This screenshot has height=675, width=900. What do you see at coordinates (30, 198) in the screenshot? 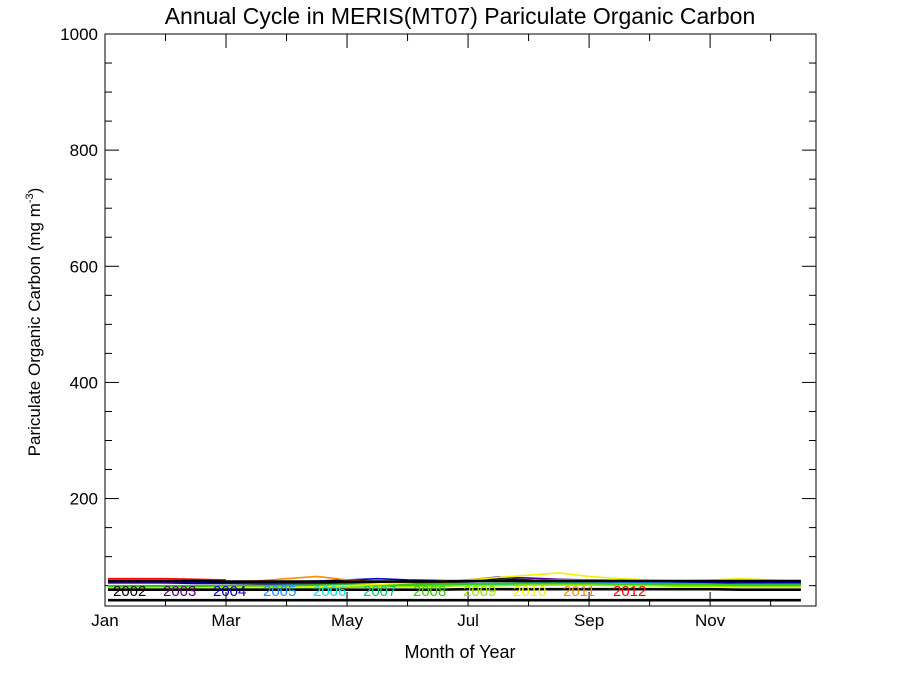
I see `y-axis-label-superscript: -3` at bounding box center [30, 198].